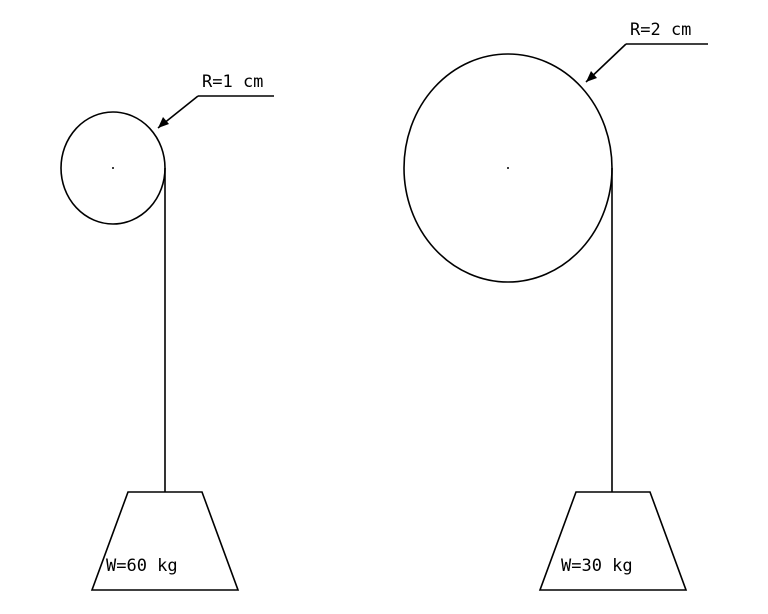  I want to click on weight-block-large, so click(613, 541).